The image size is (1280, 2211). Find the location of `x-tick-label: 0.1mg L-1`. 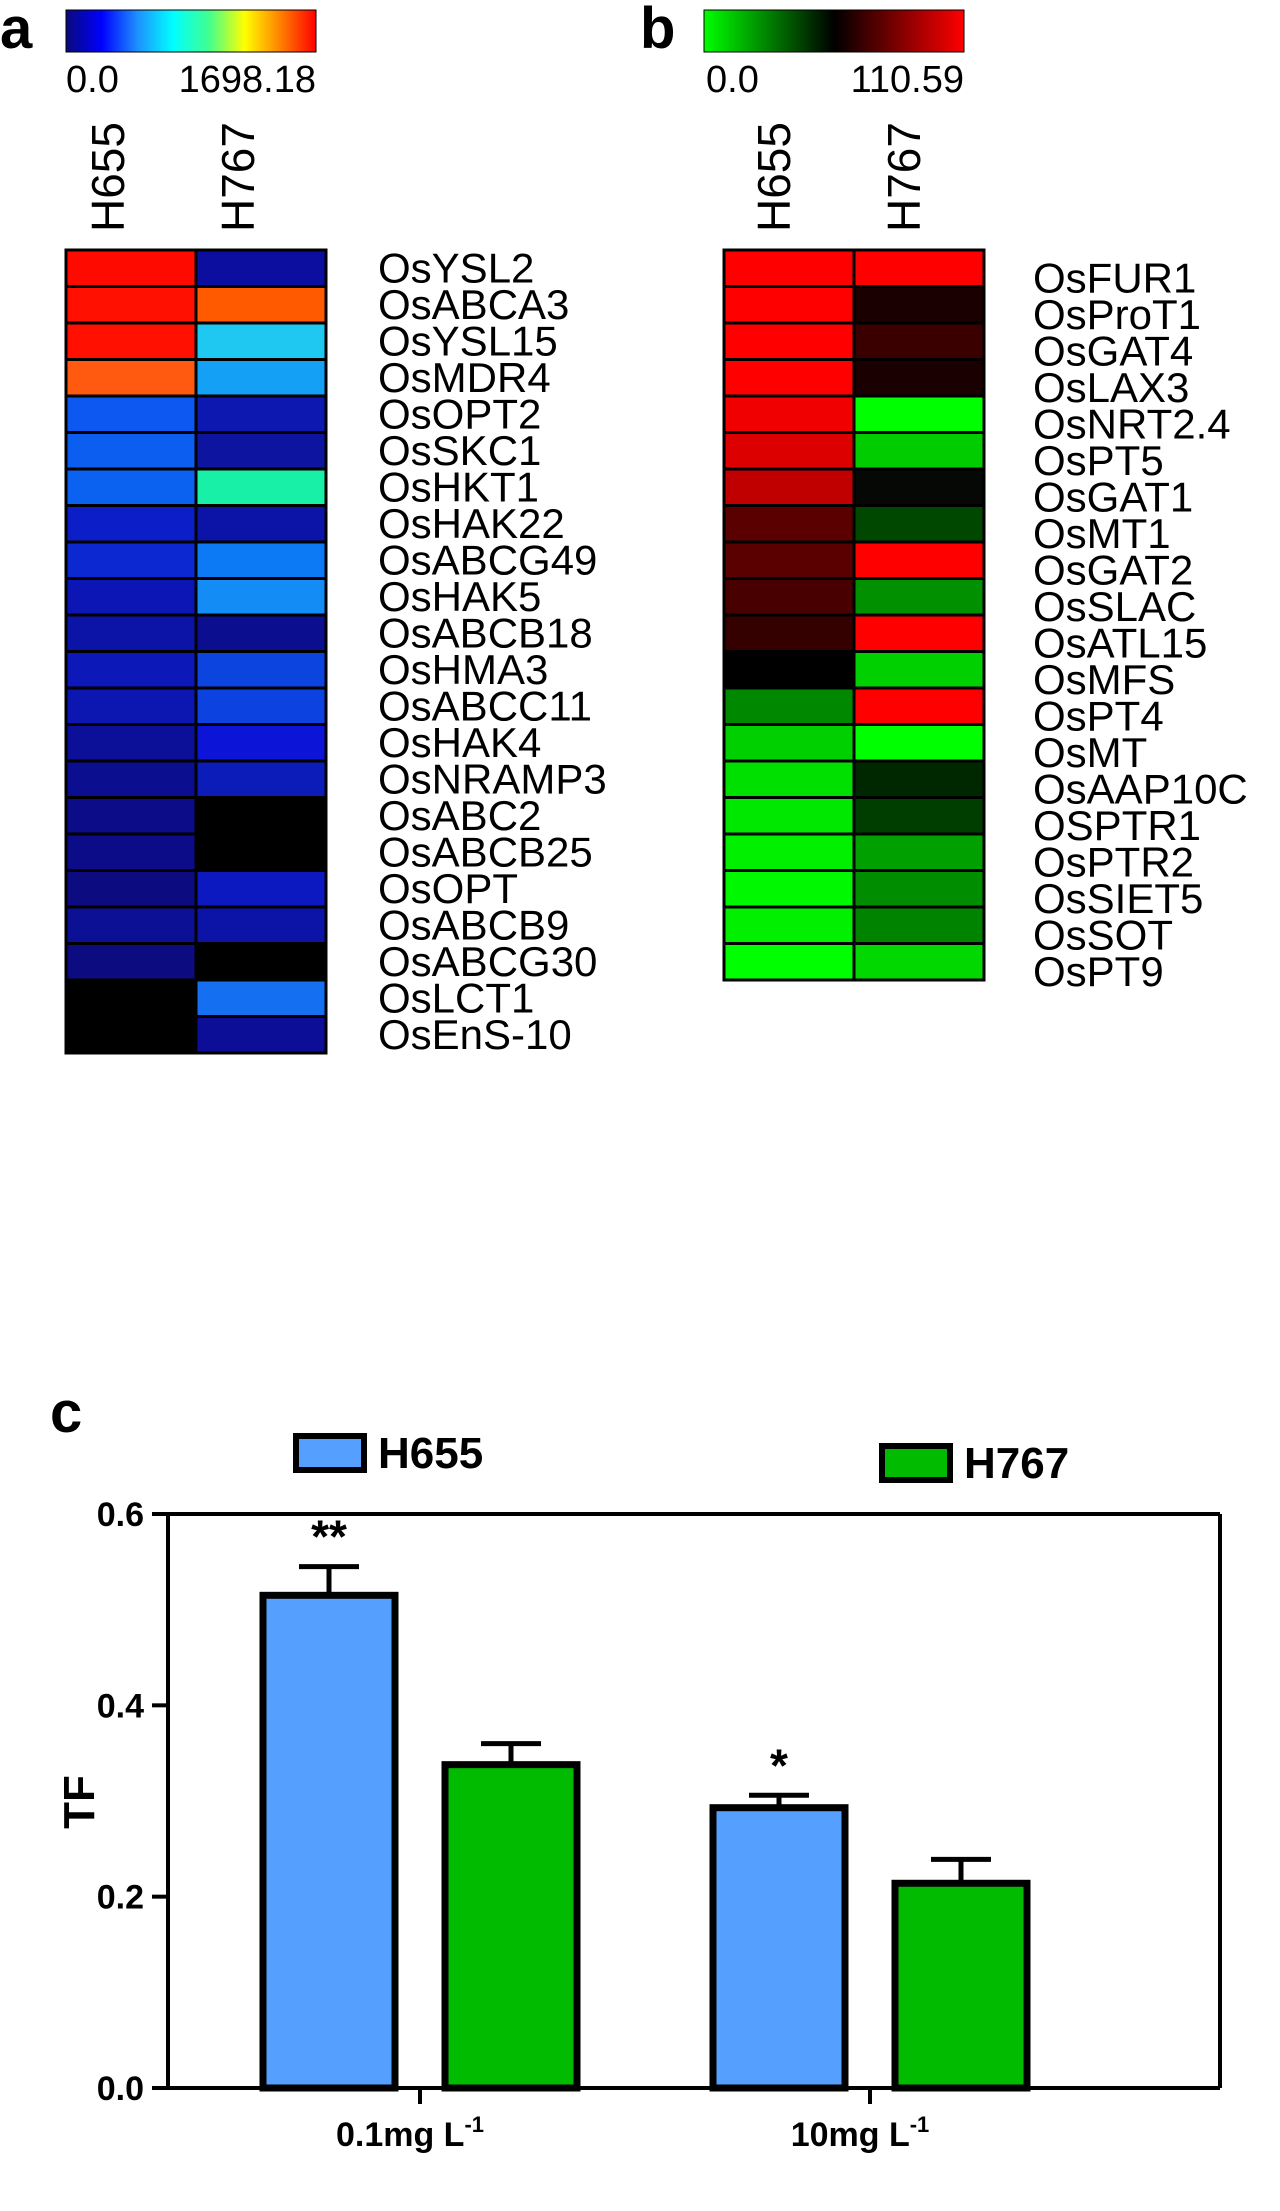

x-tick-label: 0.1mg L-1 is located at coordinates (410, 2133).